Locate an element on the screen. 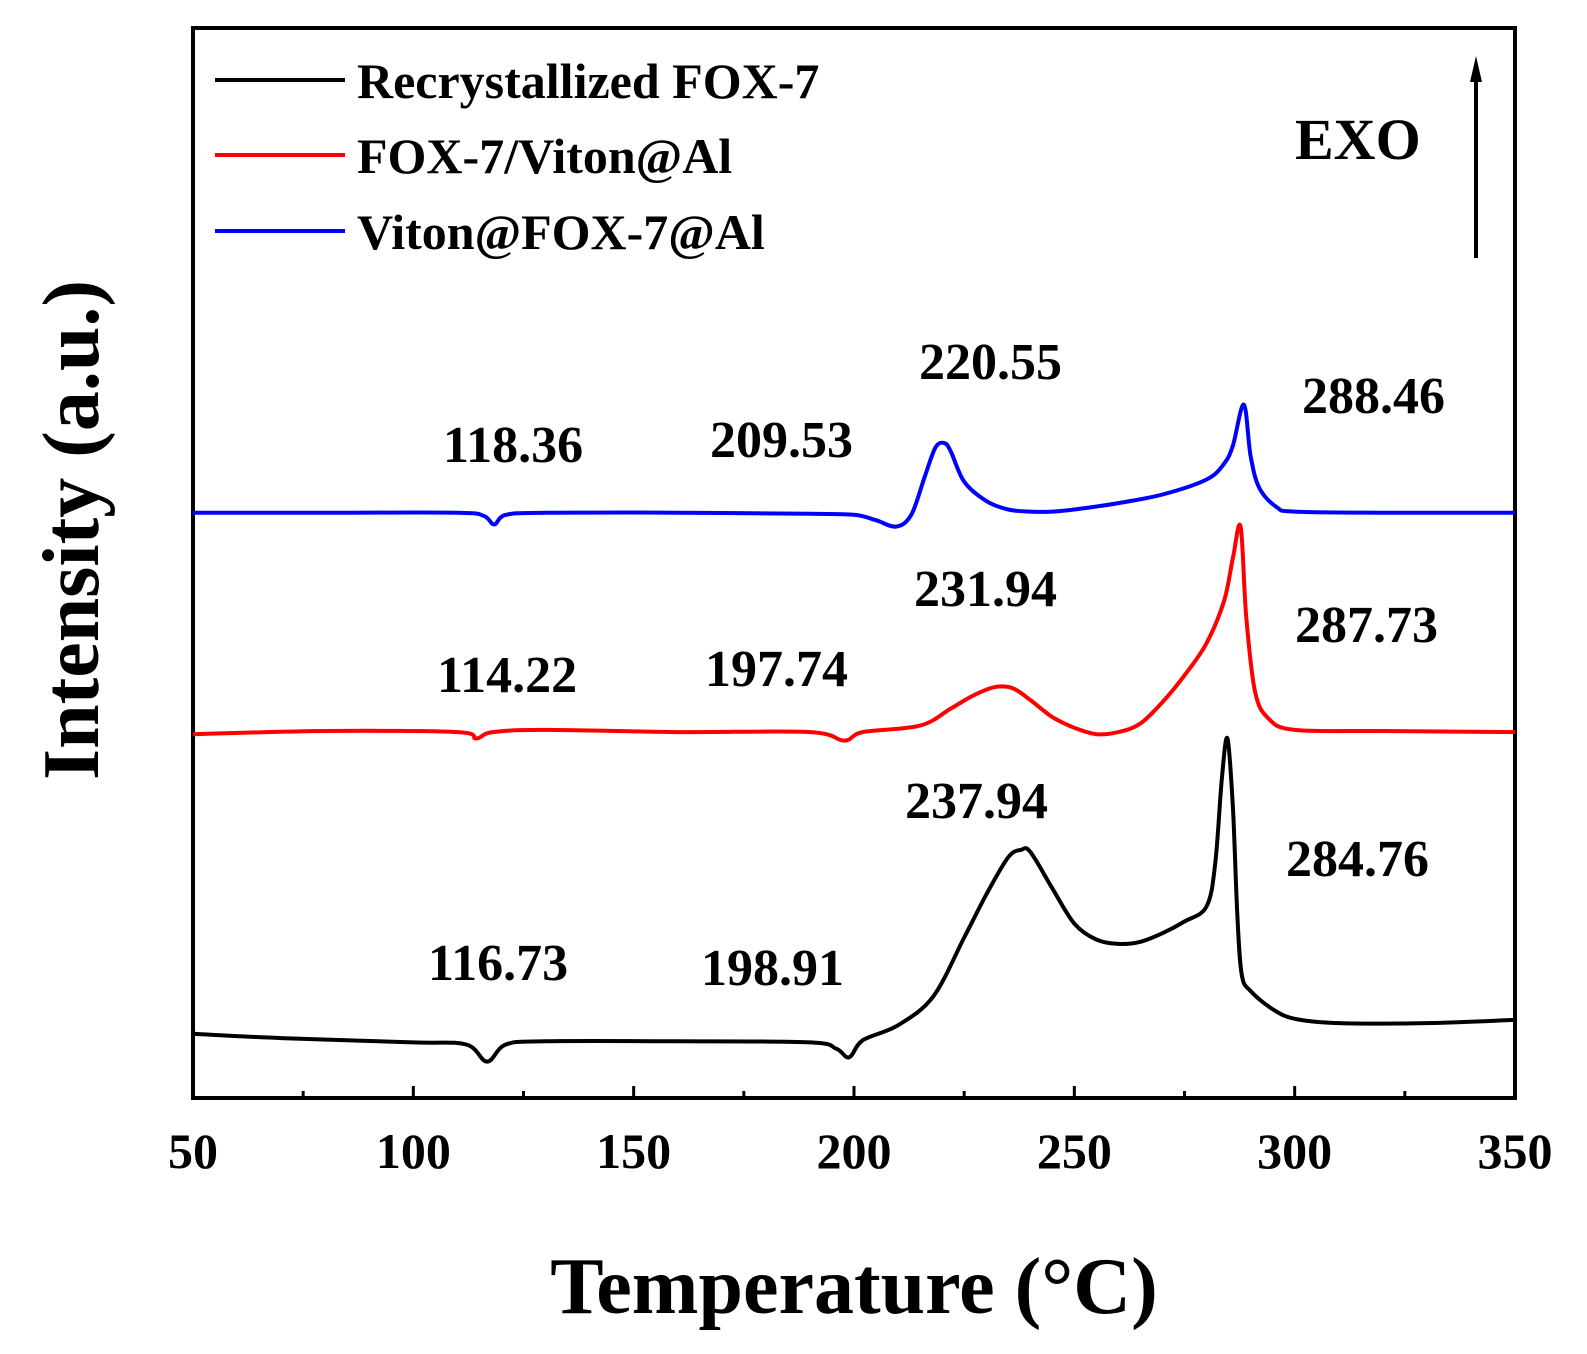 The height and width of the screenshot is (1354, 1587). x-tick-label: 250 is located at coordinates (1074, 1151).